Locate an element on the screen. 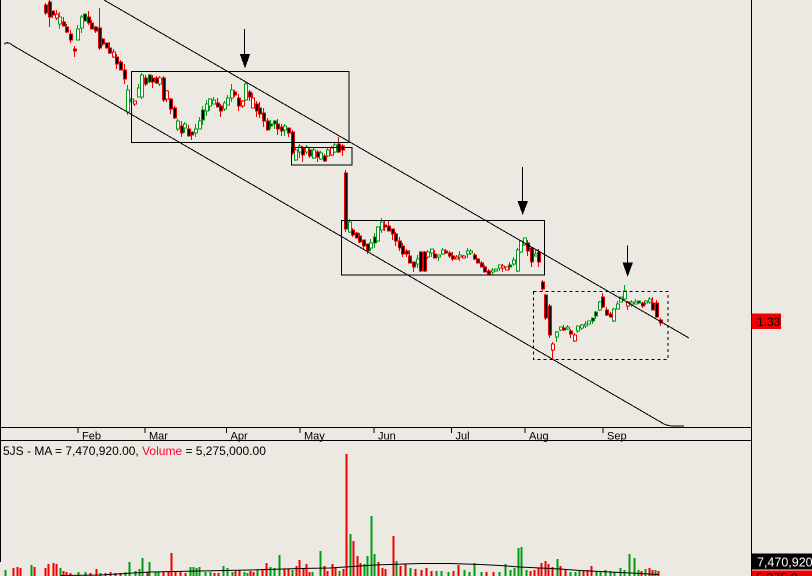 Image resolution: width=812 pixels, height=576 pixels. svg-text: May is located at coordinates (314, 437).